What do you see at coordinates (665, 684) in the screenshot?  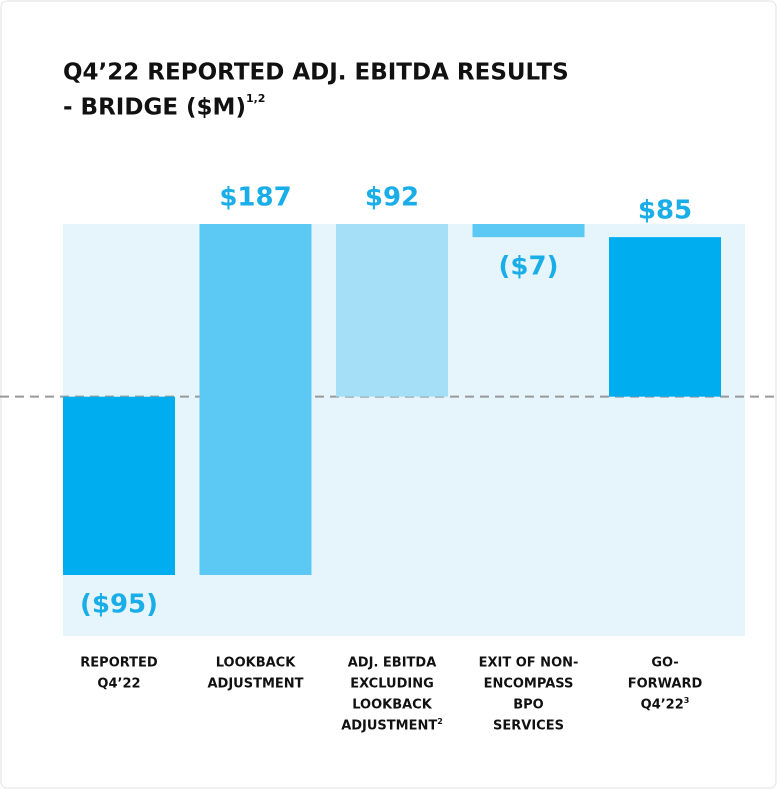 I see `x-tick-label: FORWARD` at bounding box center [665, 684].